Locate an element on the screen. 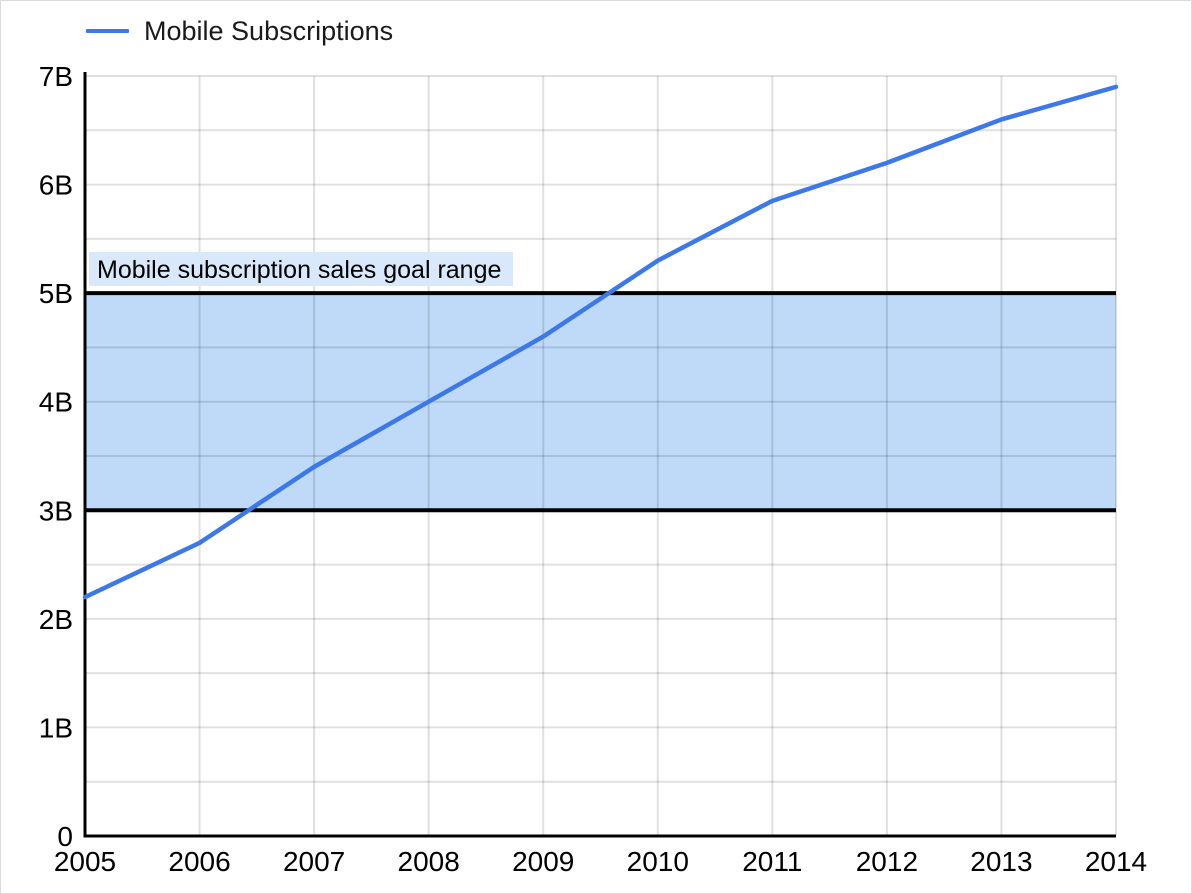  goal-band-label-bg is located at coordinates (301, 269).